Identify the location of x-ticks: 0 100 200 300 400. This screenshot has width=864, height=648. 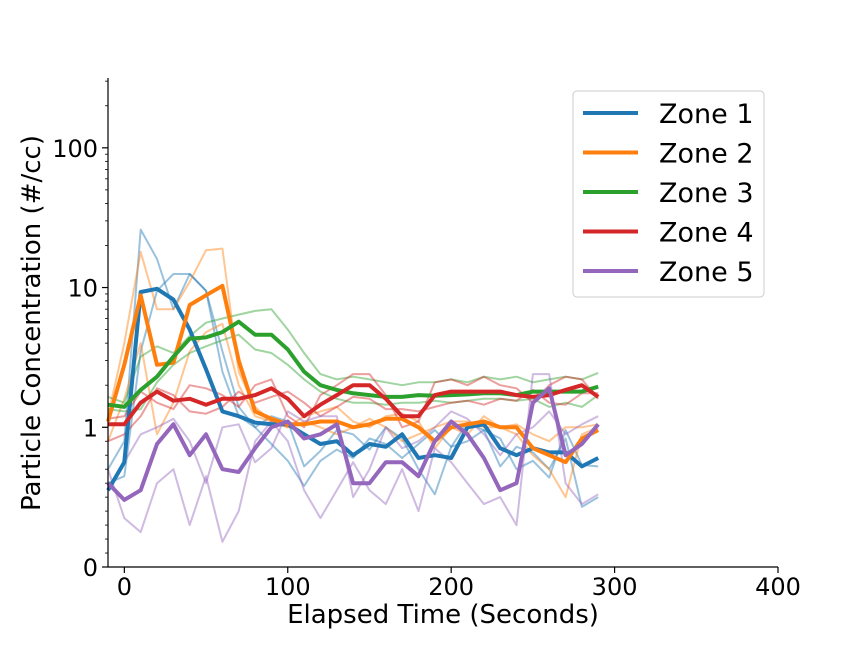
(459, 584).